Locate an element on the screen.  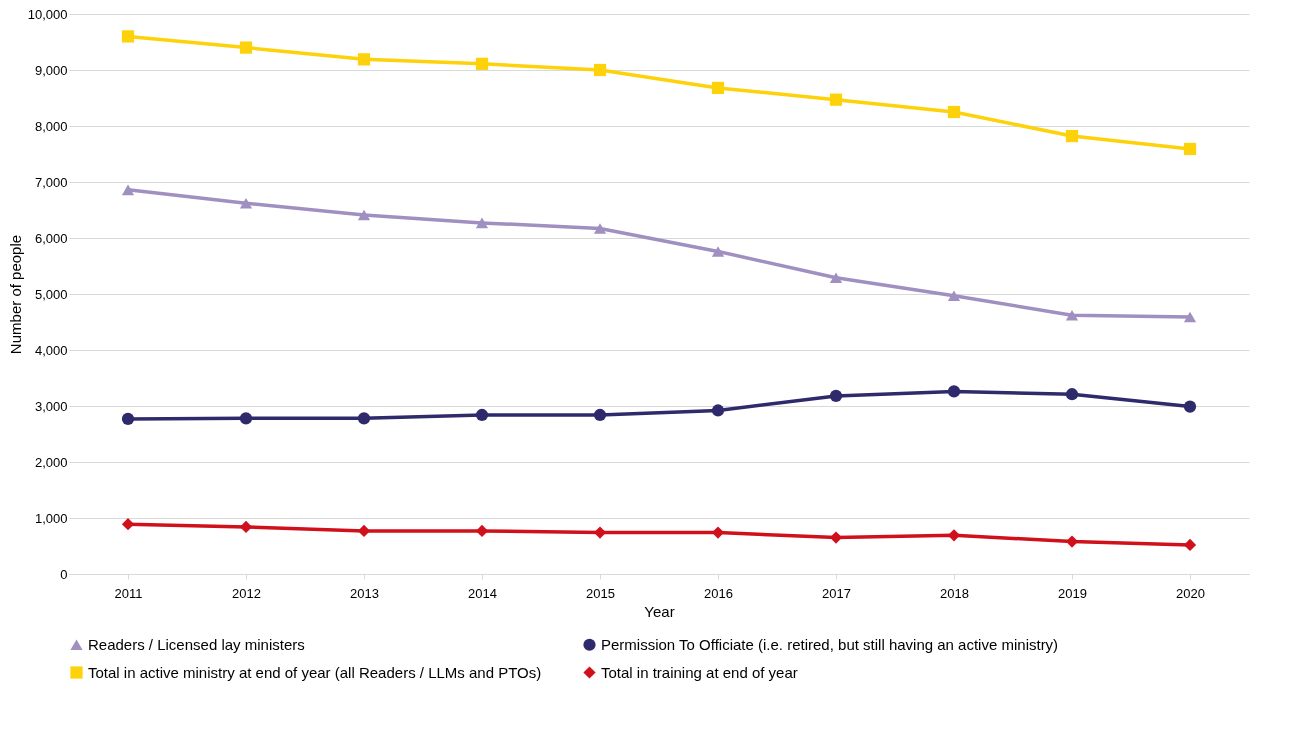
x-tick-label: 2015 is located at coordinates (600, 593).